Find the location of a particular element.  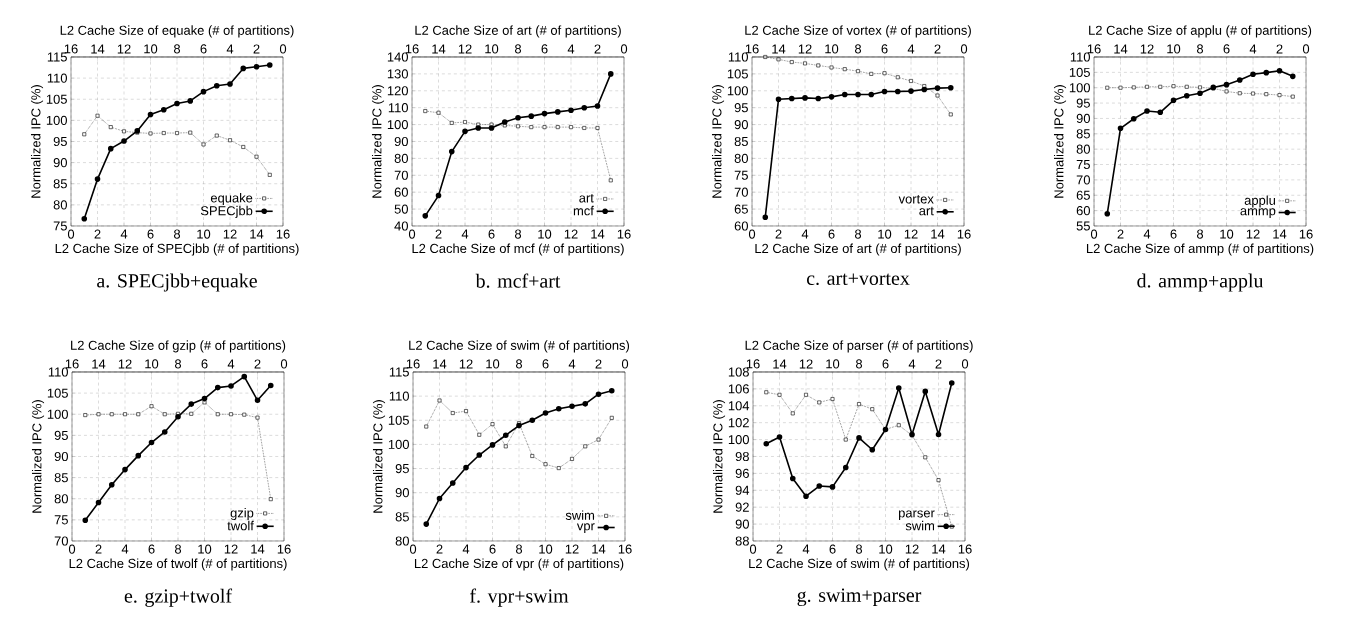

y-tick-label: 70 is located at coordinates (61, 541).